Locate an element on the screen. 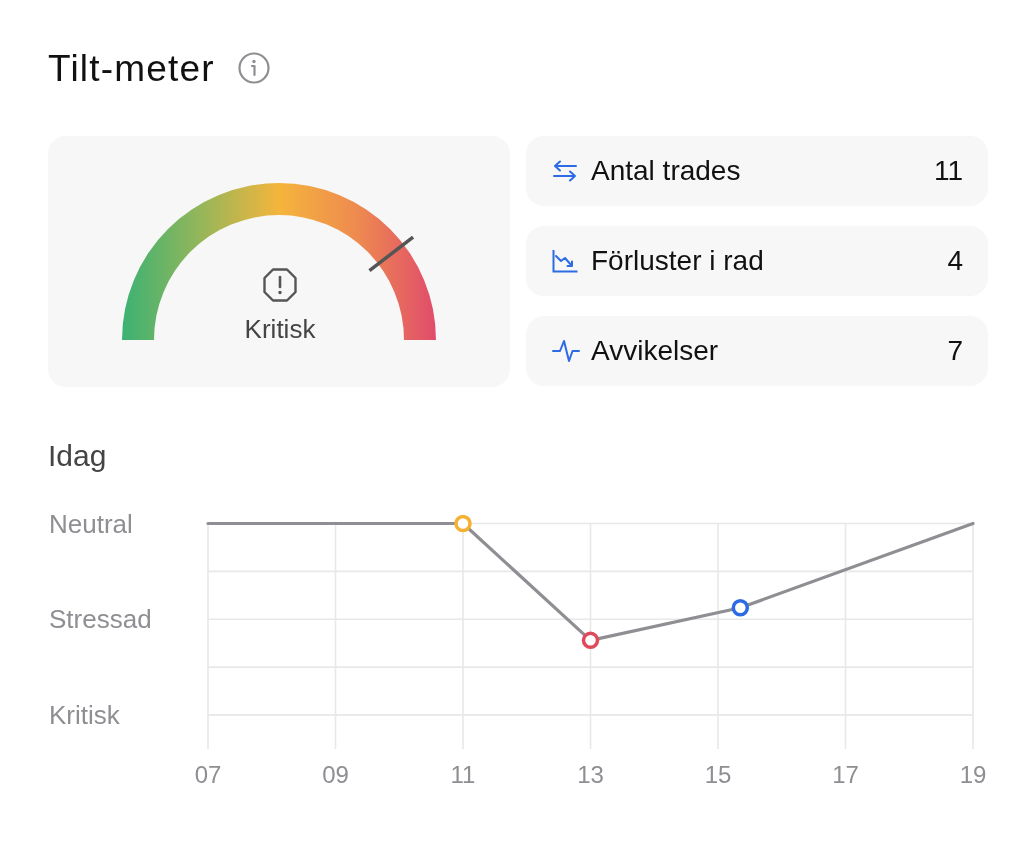 This screenshot has height=846, width=1036. x-tick-label: 09 is located at coordinates (335, 774).